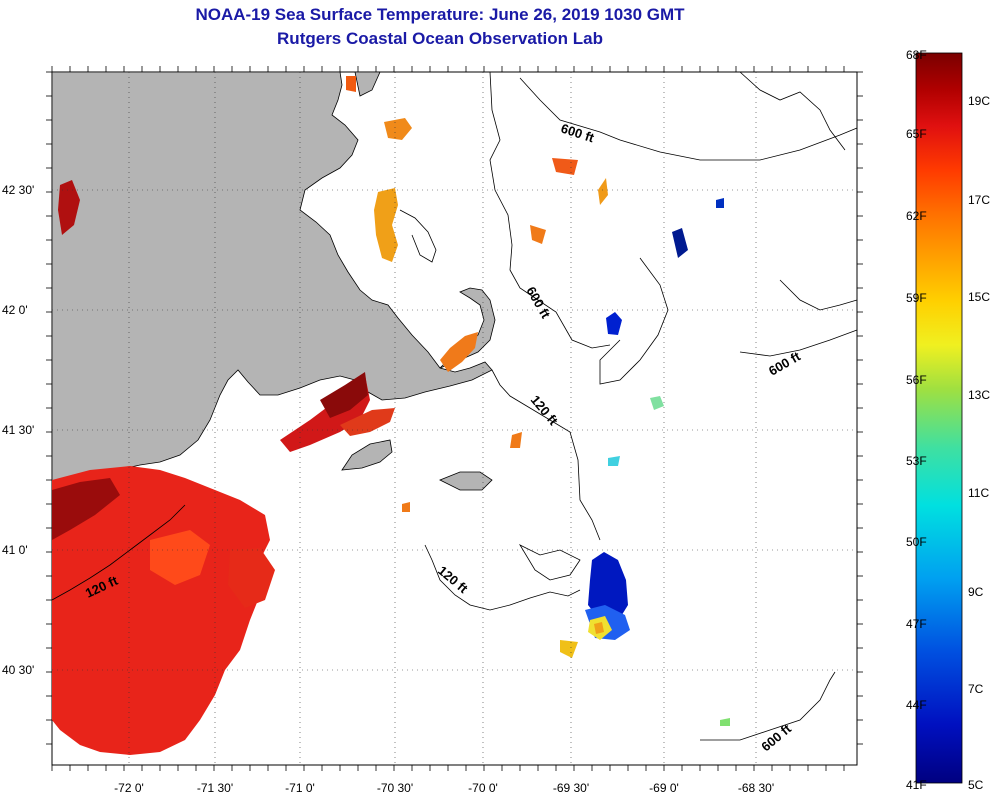  What do you see at coordinates (386, 225) in the screenshot?
I see `sst-patch-massbay` at bounding box center [386, 225].